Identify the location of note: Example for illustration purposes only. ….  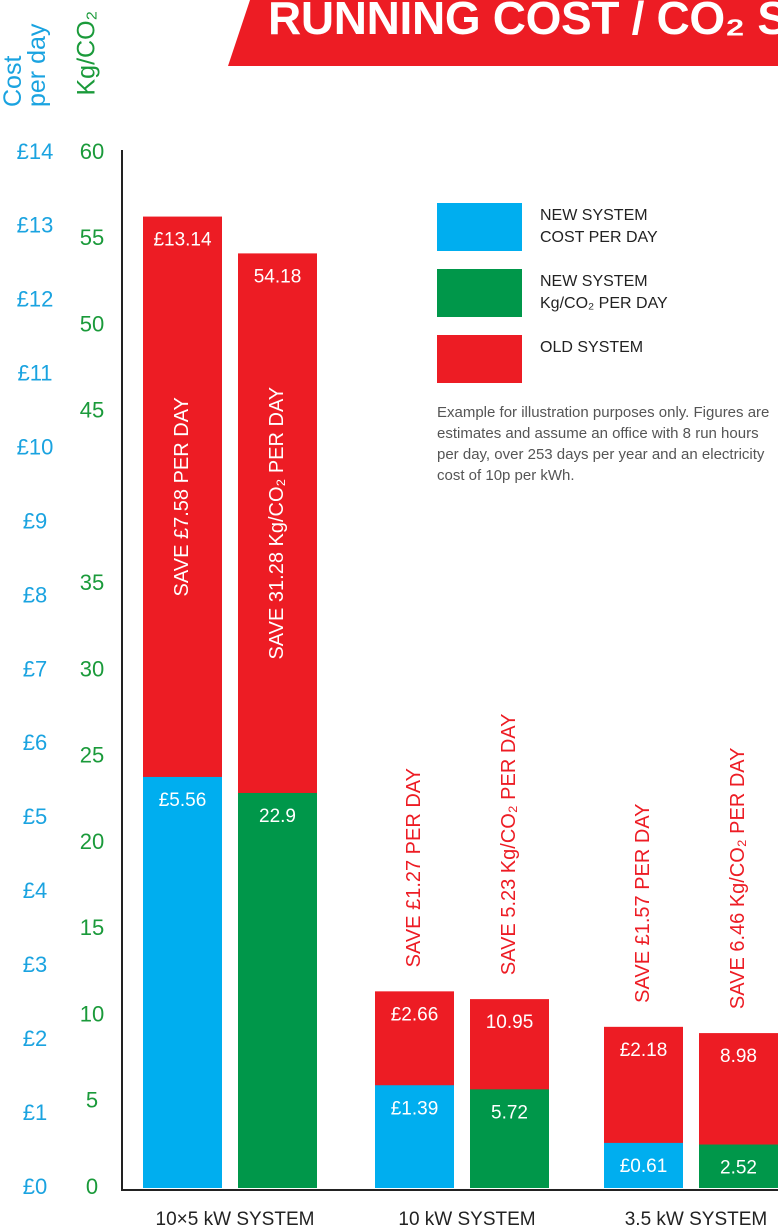
(603, 444).